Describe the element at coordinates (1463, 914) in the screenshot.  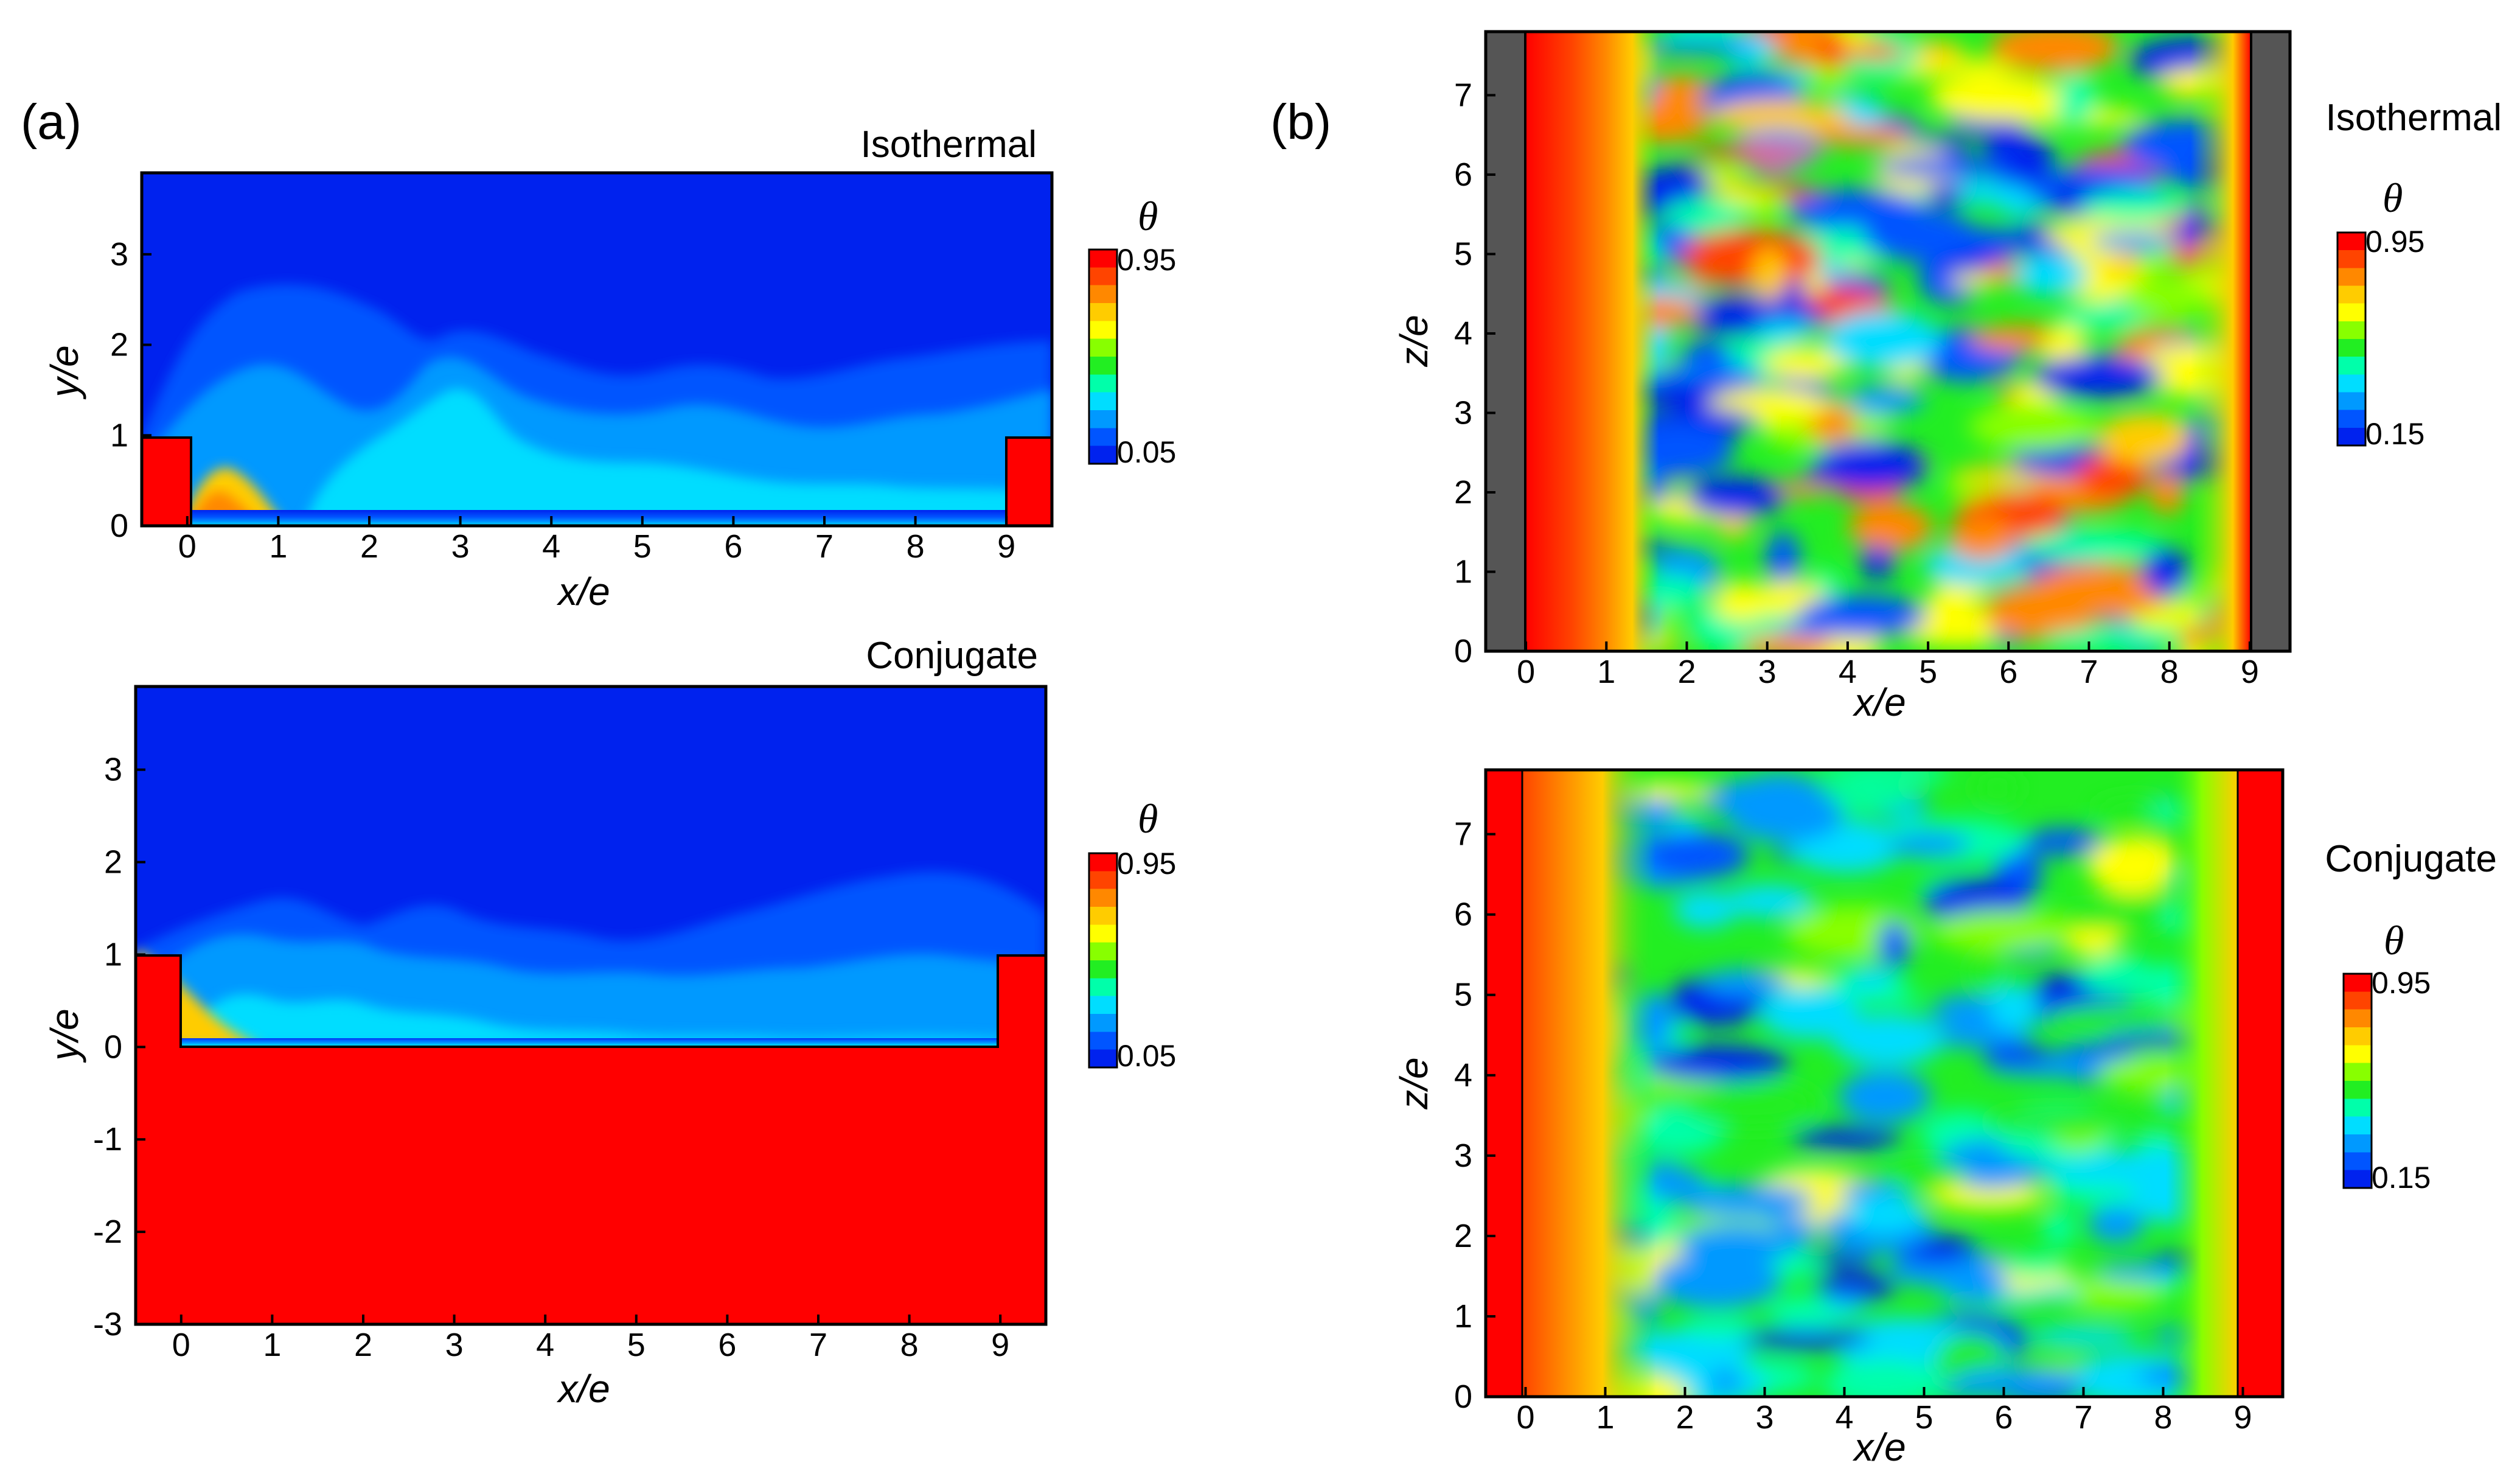
I see `y-tick-label: 6` at that location.